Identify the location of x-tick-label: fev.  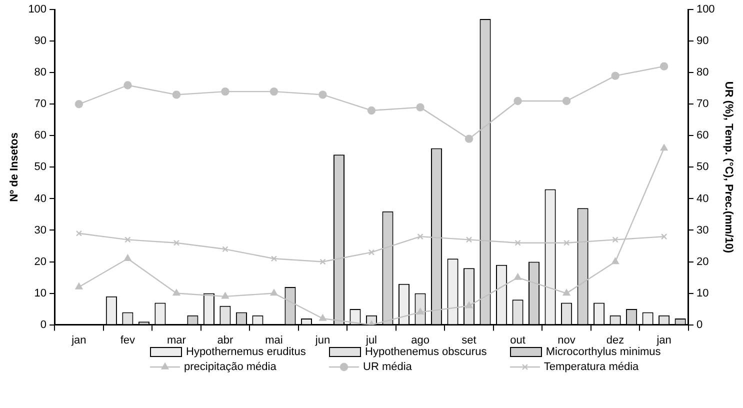
(128, 340).